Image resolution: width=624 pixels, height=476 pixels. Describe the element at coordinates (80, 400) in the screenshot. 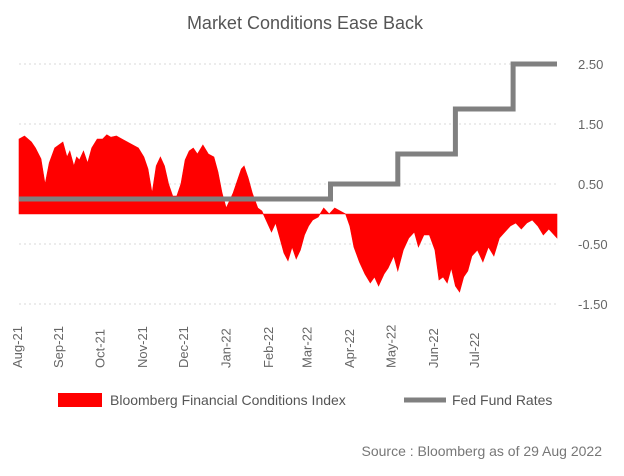

I see `legend-swatch-bfci` at that location.